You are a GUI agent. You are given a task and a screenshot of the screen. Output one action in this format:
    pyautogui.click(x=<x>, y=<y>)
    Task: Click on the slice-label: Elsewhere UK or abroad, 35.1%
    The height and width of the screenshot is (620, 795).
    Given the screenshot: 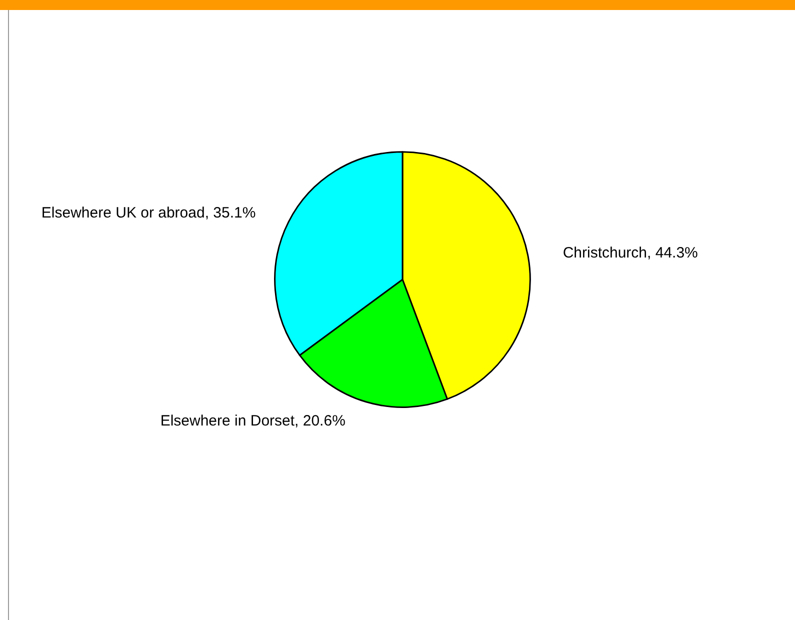 What is the action you would take?
    pyautogui.click(x=148, y=213)
    